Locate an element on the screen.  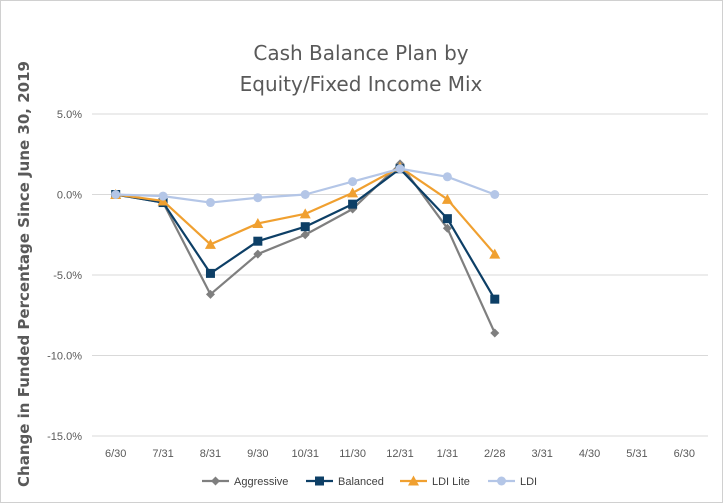
x-tick-label: 5/31 is located at coordinates (636, 454).